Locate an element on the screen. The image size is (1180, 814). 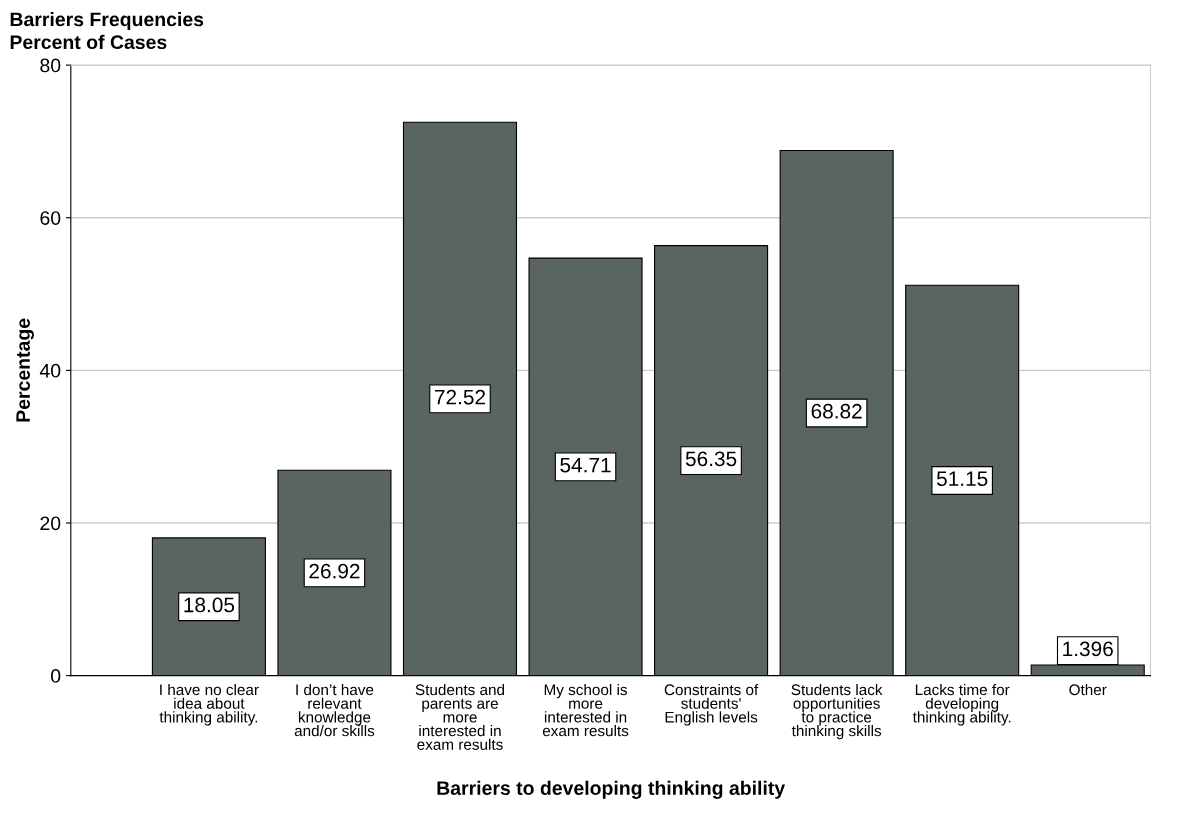
chart-subtitle: Percent of Cases is located at coordinates (88, 42).